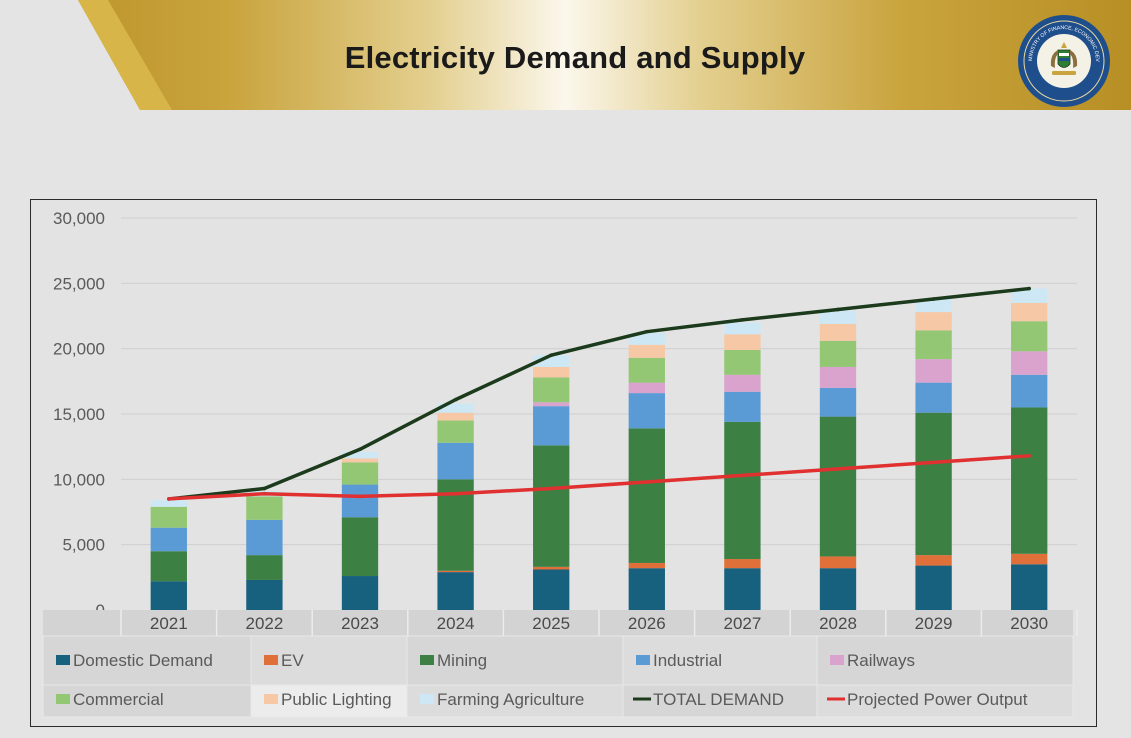 This screenshot has height=738, width=1131. Describe the element at coordinates (647, 623) in the screenshot. I see `x-tick-label: 2026` at that location.